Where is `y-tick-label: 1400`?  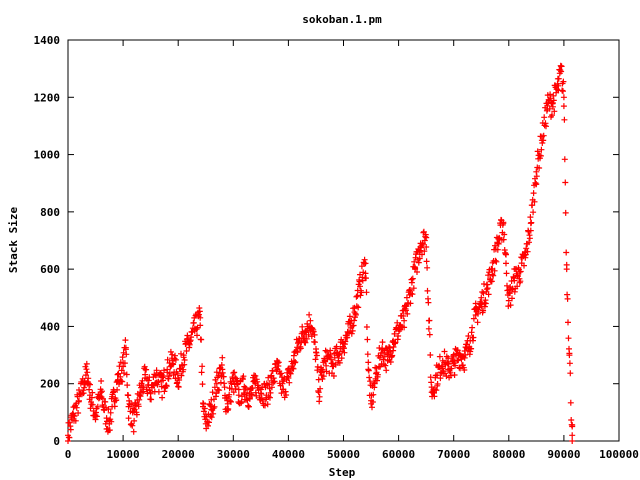
y-tick-label: 1400 is located at coordinates (47, 40).